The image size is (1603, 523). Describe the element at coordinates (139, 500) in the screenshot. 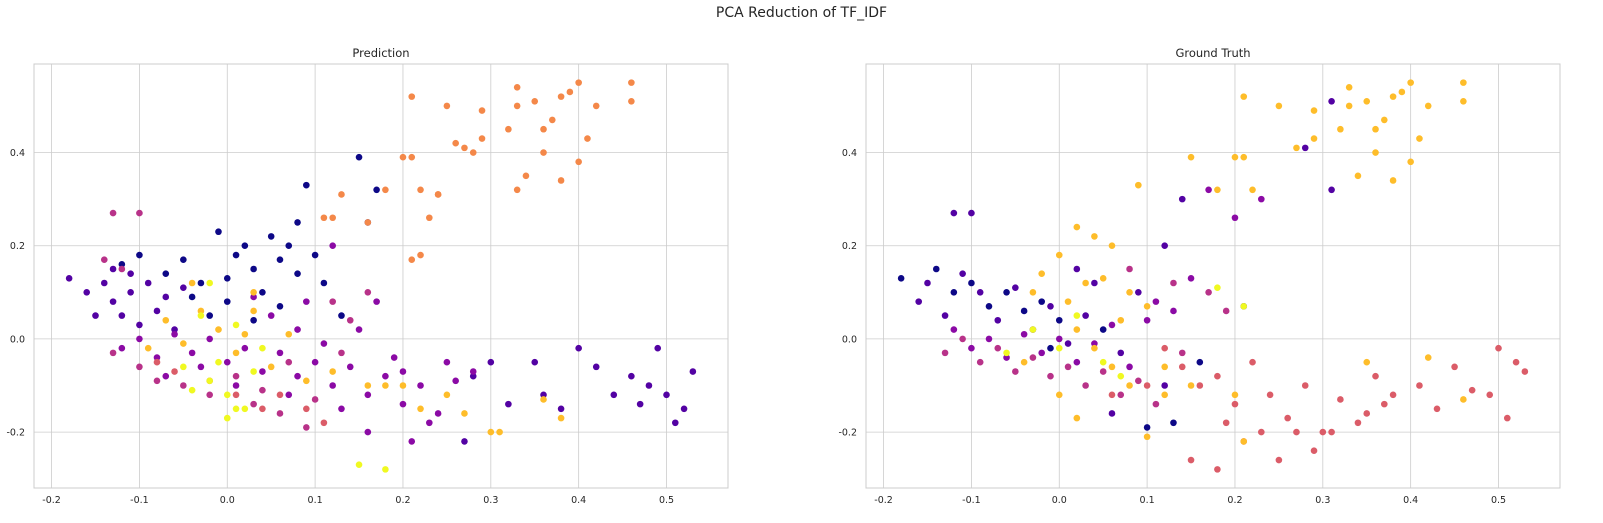

I see `x-tick-label: -0.1` at that location.